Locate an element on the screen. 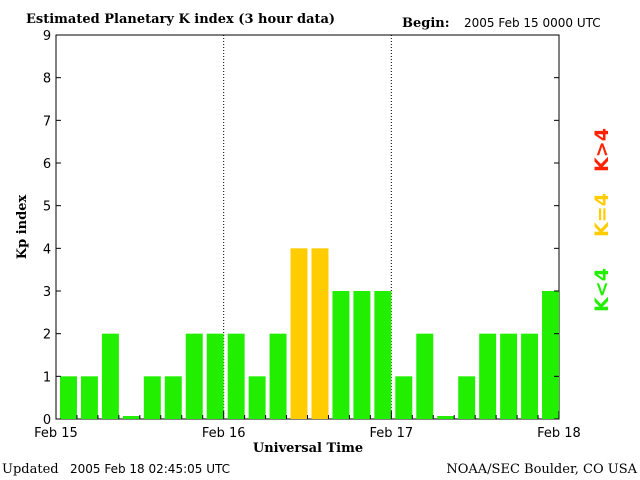 The height and width of the screenshot is (480, 640). legend: K<4 K=4 K>4 is located at coordinates (602, 220).